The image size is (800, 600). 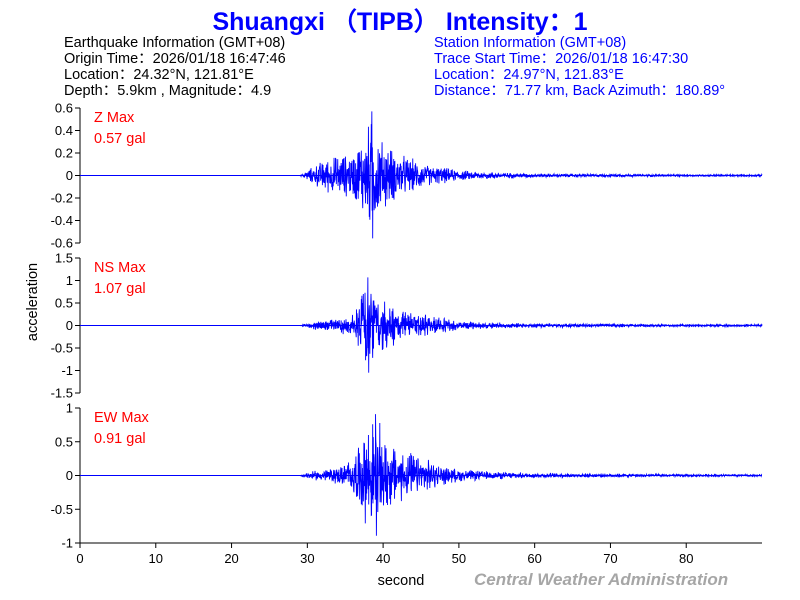 What do you see at coordinates (459, 558) in the screenshot?
I see `x-tick-label: 50` at bounding box center [459, 558].